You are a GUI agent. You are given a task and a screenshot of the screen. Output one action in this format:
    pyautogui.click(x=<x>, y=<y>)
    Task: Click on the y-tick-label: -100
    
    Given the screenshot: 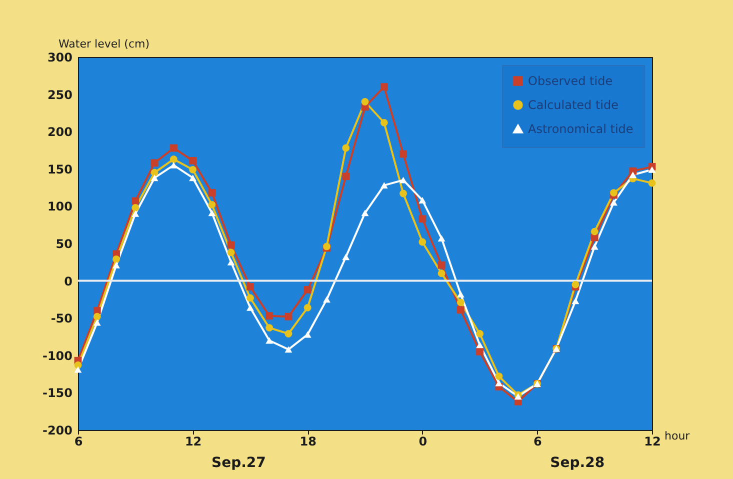 What is the action you would take?
    pyautogui.click(x=57, y=355)
    